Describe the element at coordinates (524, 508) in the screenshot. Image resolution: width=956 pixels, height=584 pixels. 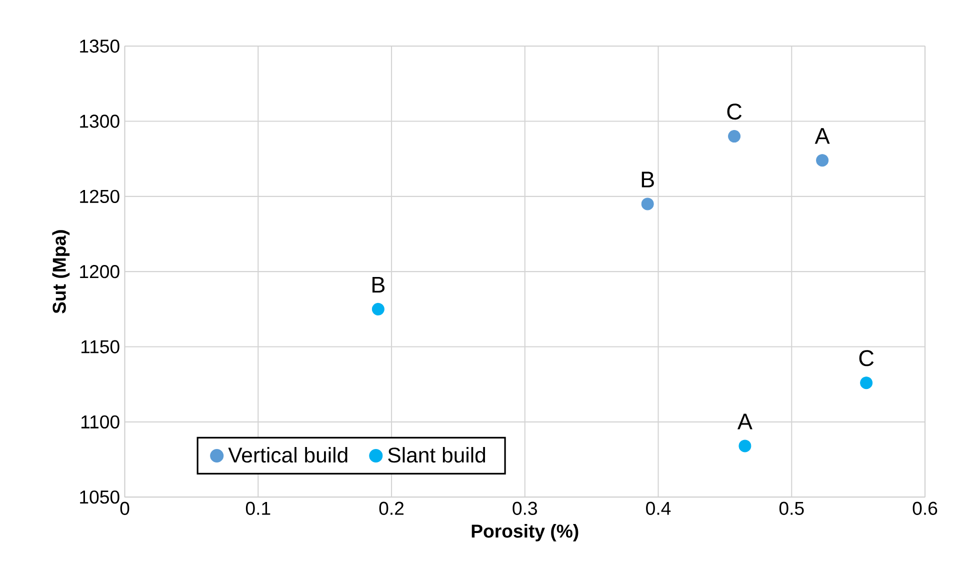
I see `x-tick-label: 0.3` at that location.